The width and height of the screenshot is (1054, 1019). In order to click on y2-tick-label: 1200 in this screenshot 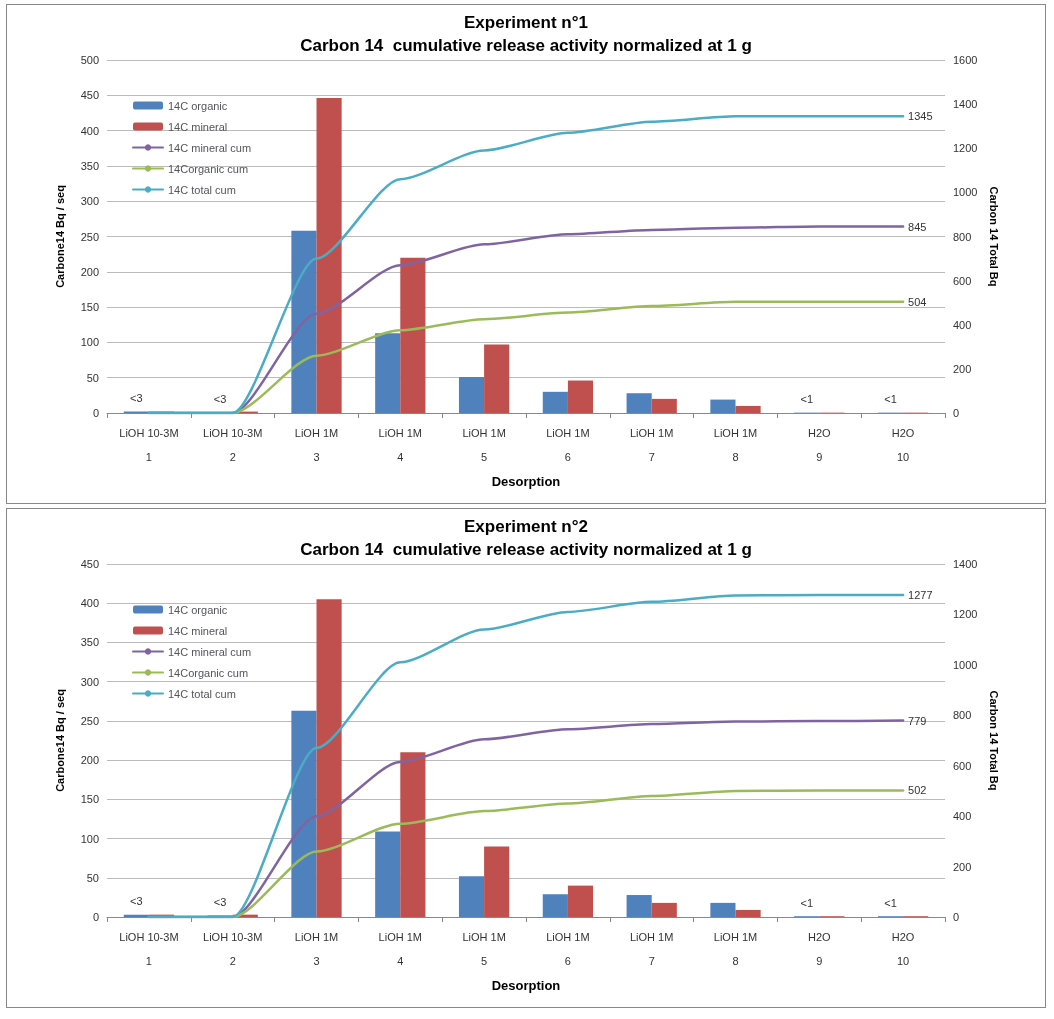, I will do `click(965, 614)`.